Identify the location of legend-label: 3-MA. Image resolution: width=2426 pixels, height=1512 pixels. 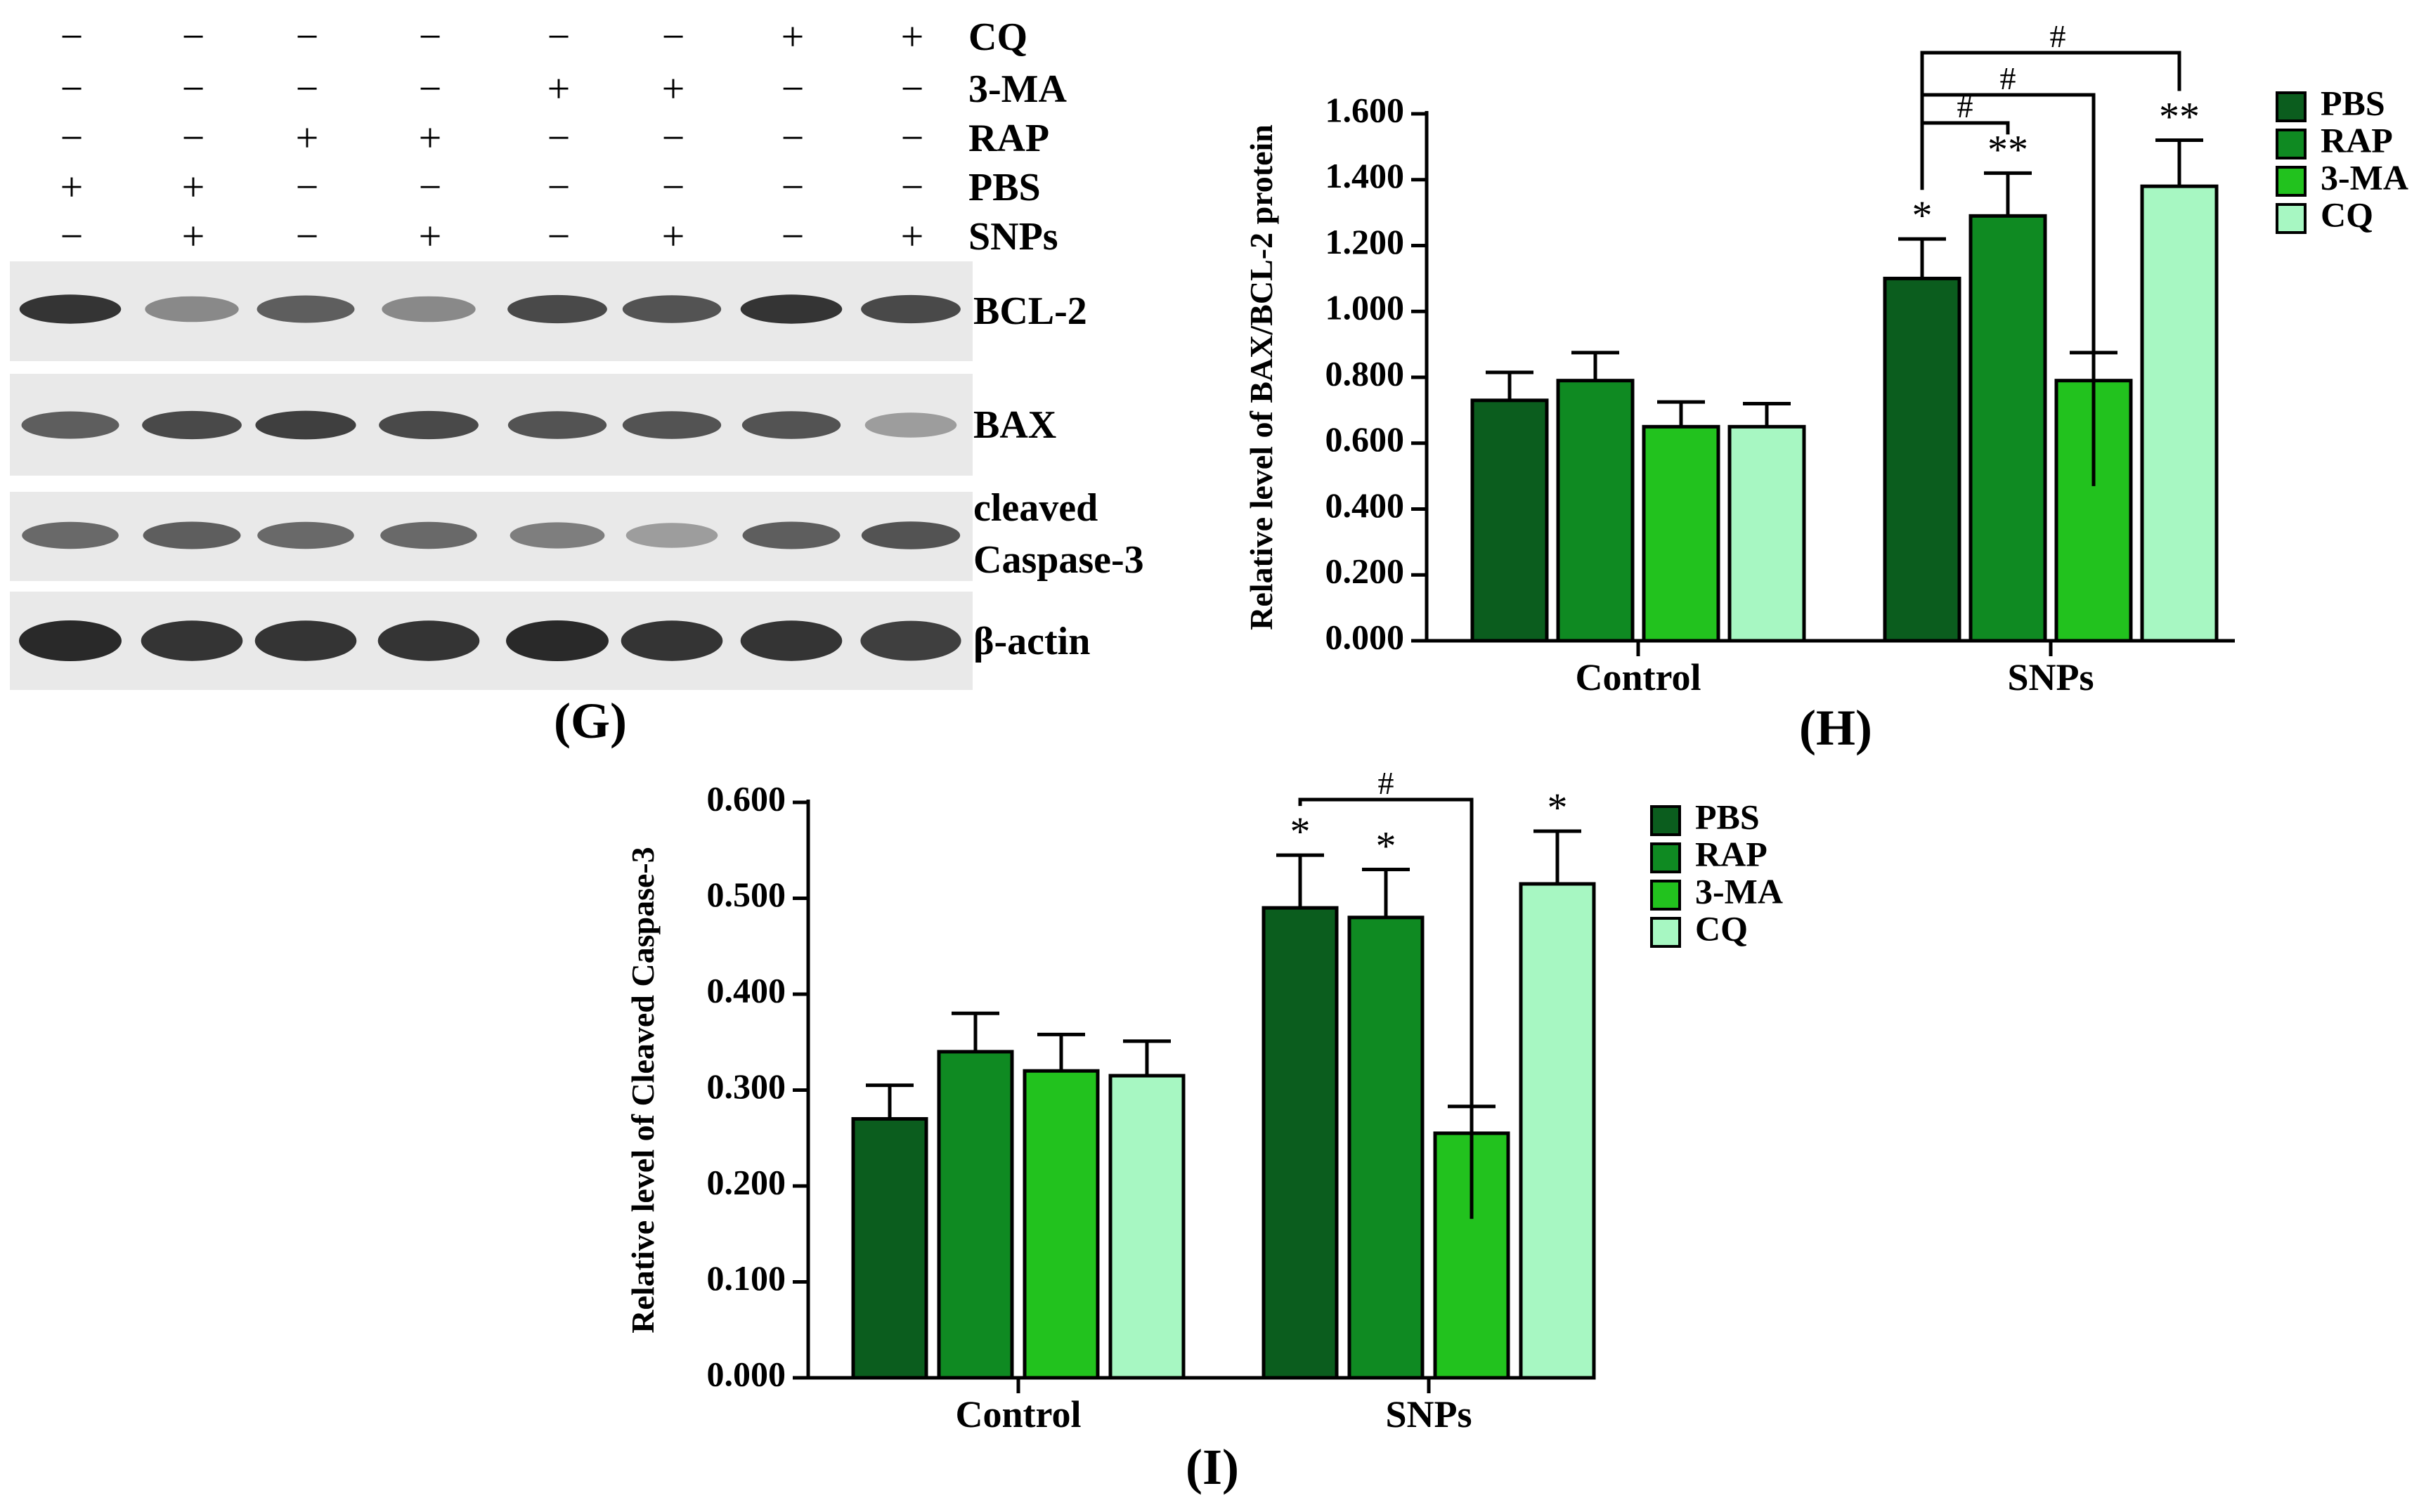
(1739, 891).